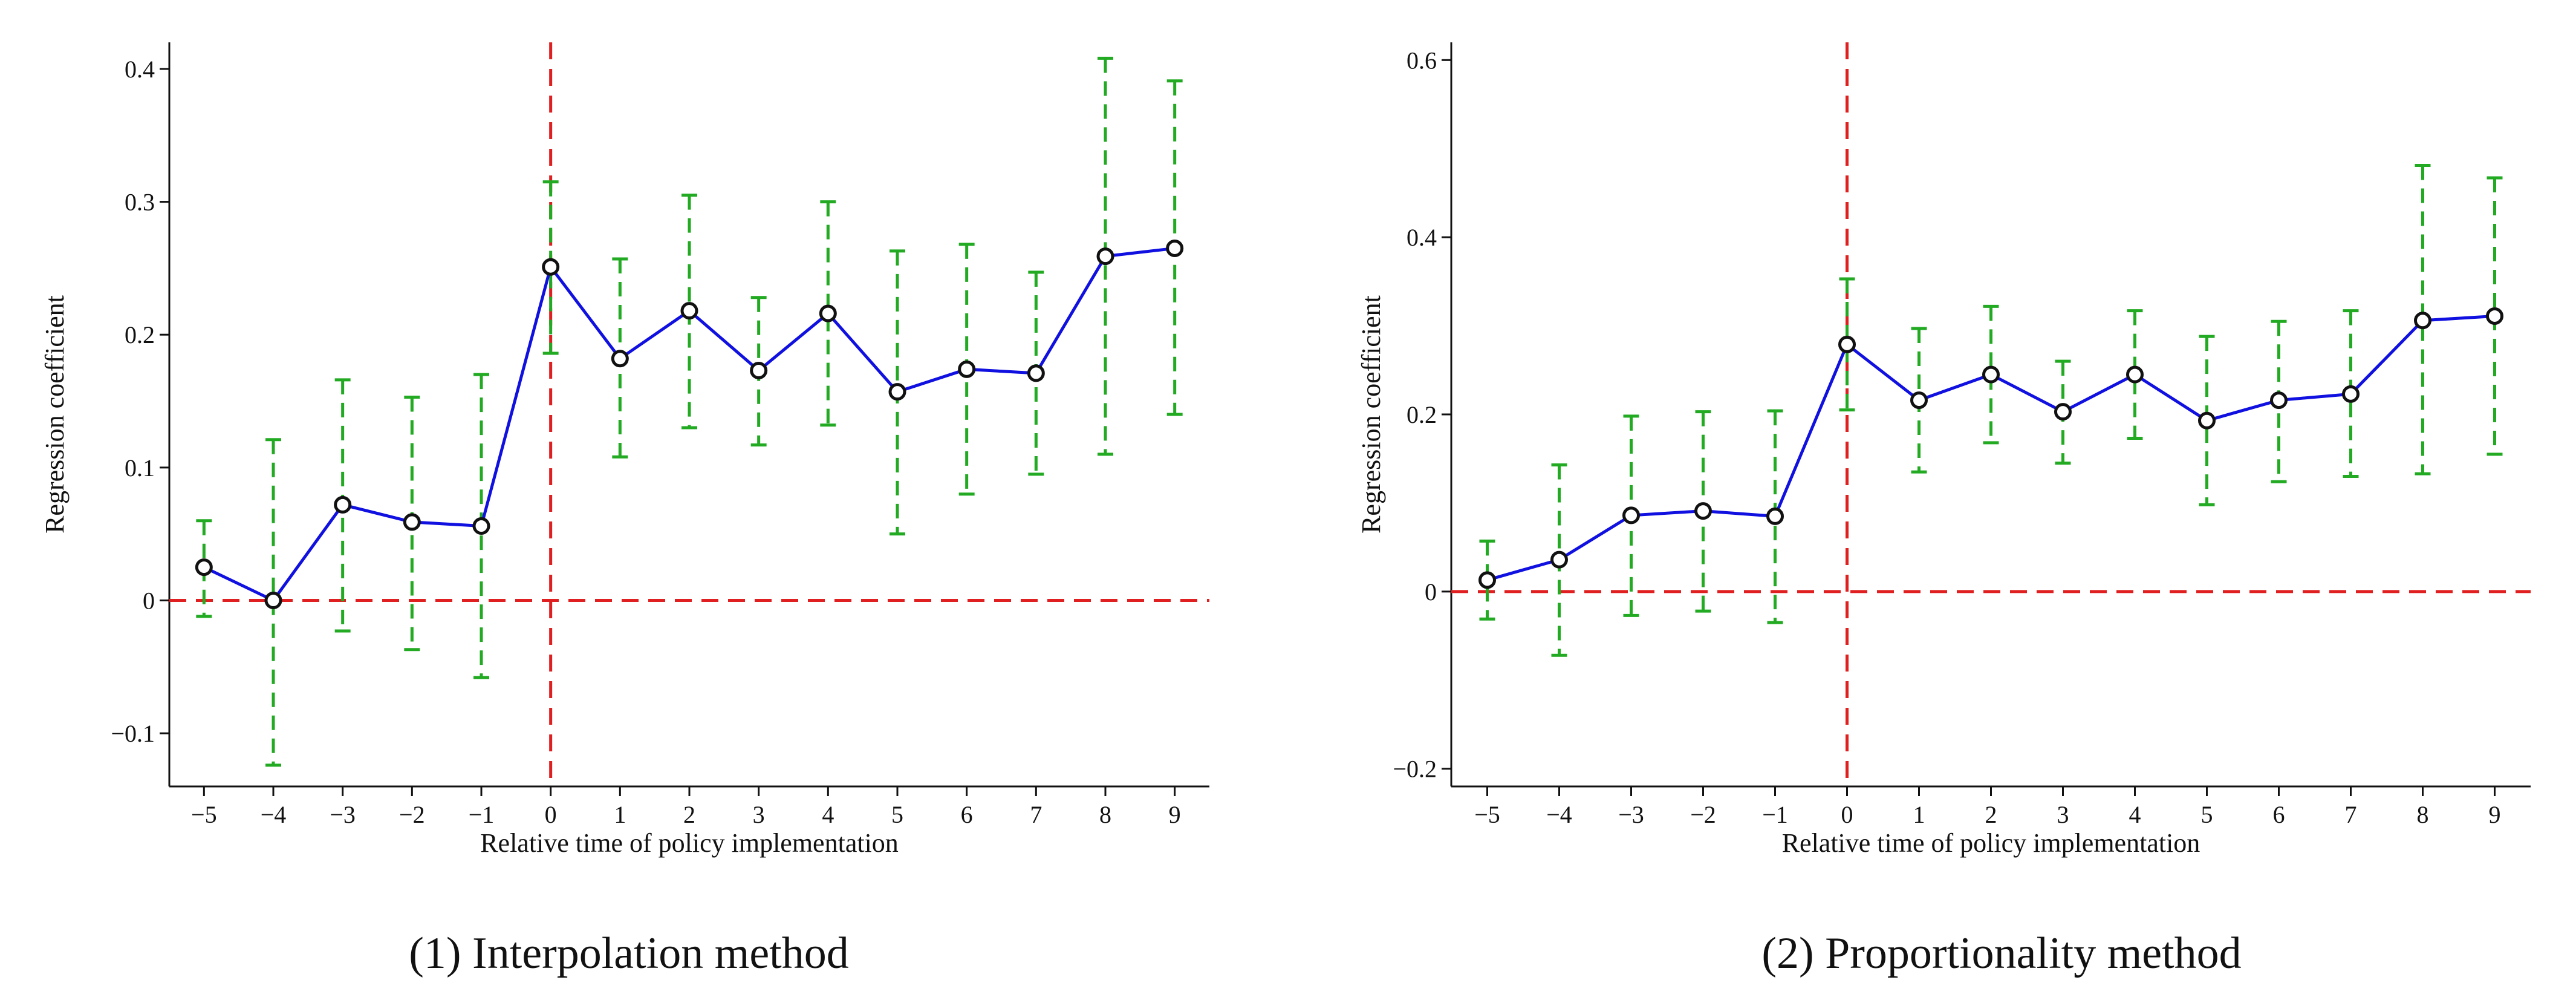 Image resolution: width=2576 pixels, height=1000 pixels. Describe the element at coordinates (1422, 60) in the screenshot. I see `y-tick-label: 0.6` at that location.